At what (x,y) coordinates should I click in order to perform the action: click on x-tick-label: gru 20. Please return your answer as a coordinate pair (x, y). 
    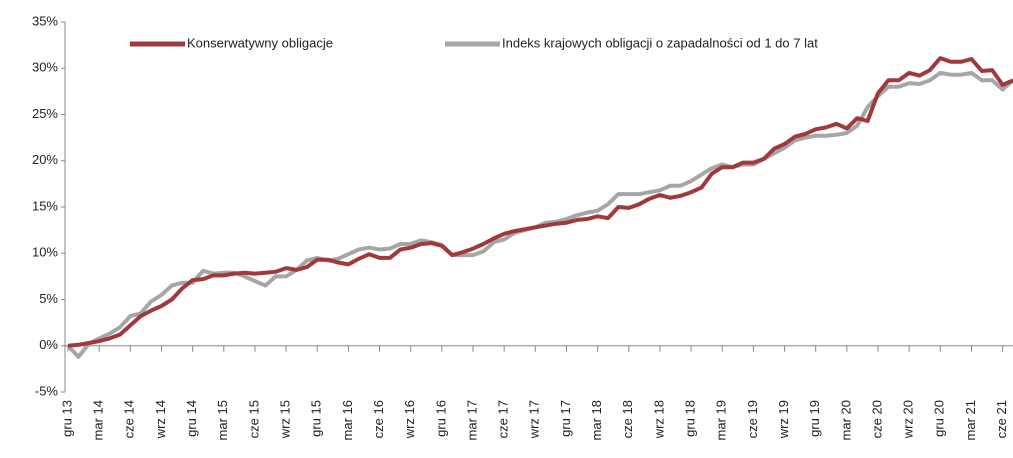
    Looking at the image, I should click on (939, 418).